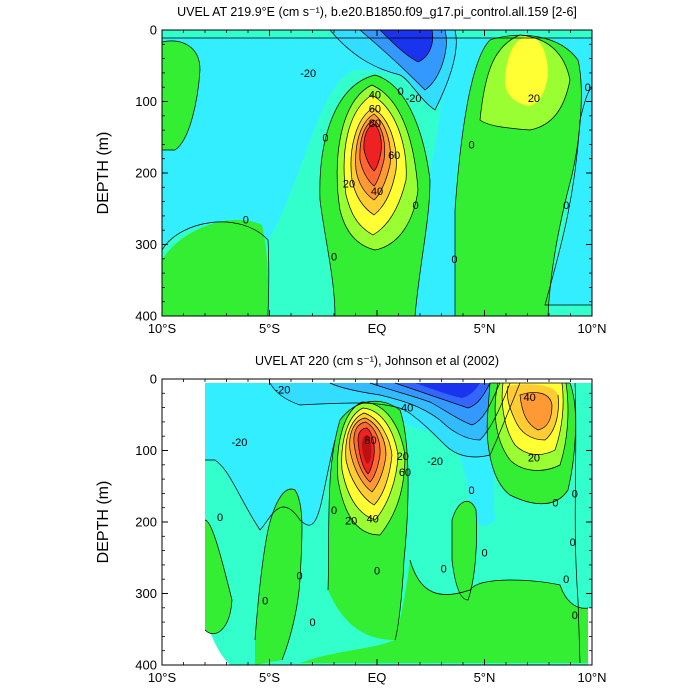 Image resolution: width=700 pixels, height=700 pixels. Describe the element at coordinates (447, 390) in the screenshot. I see `westward-current-core` at that location.